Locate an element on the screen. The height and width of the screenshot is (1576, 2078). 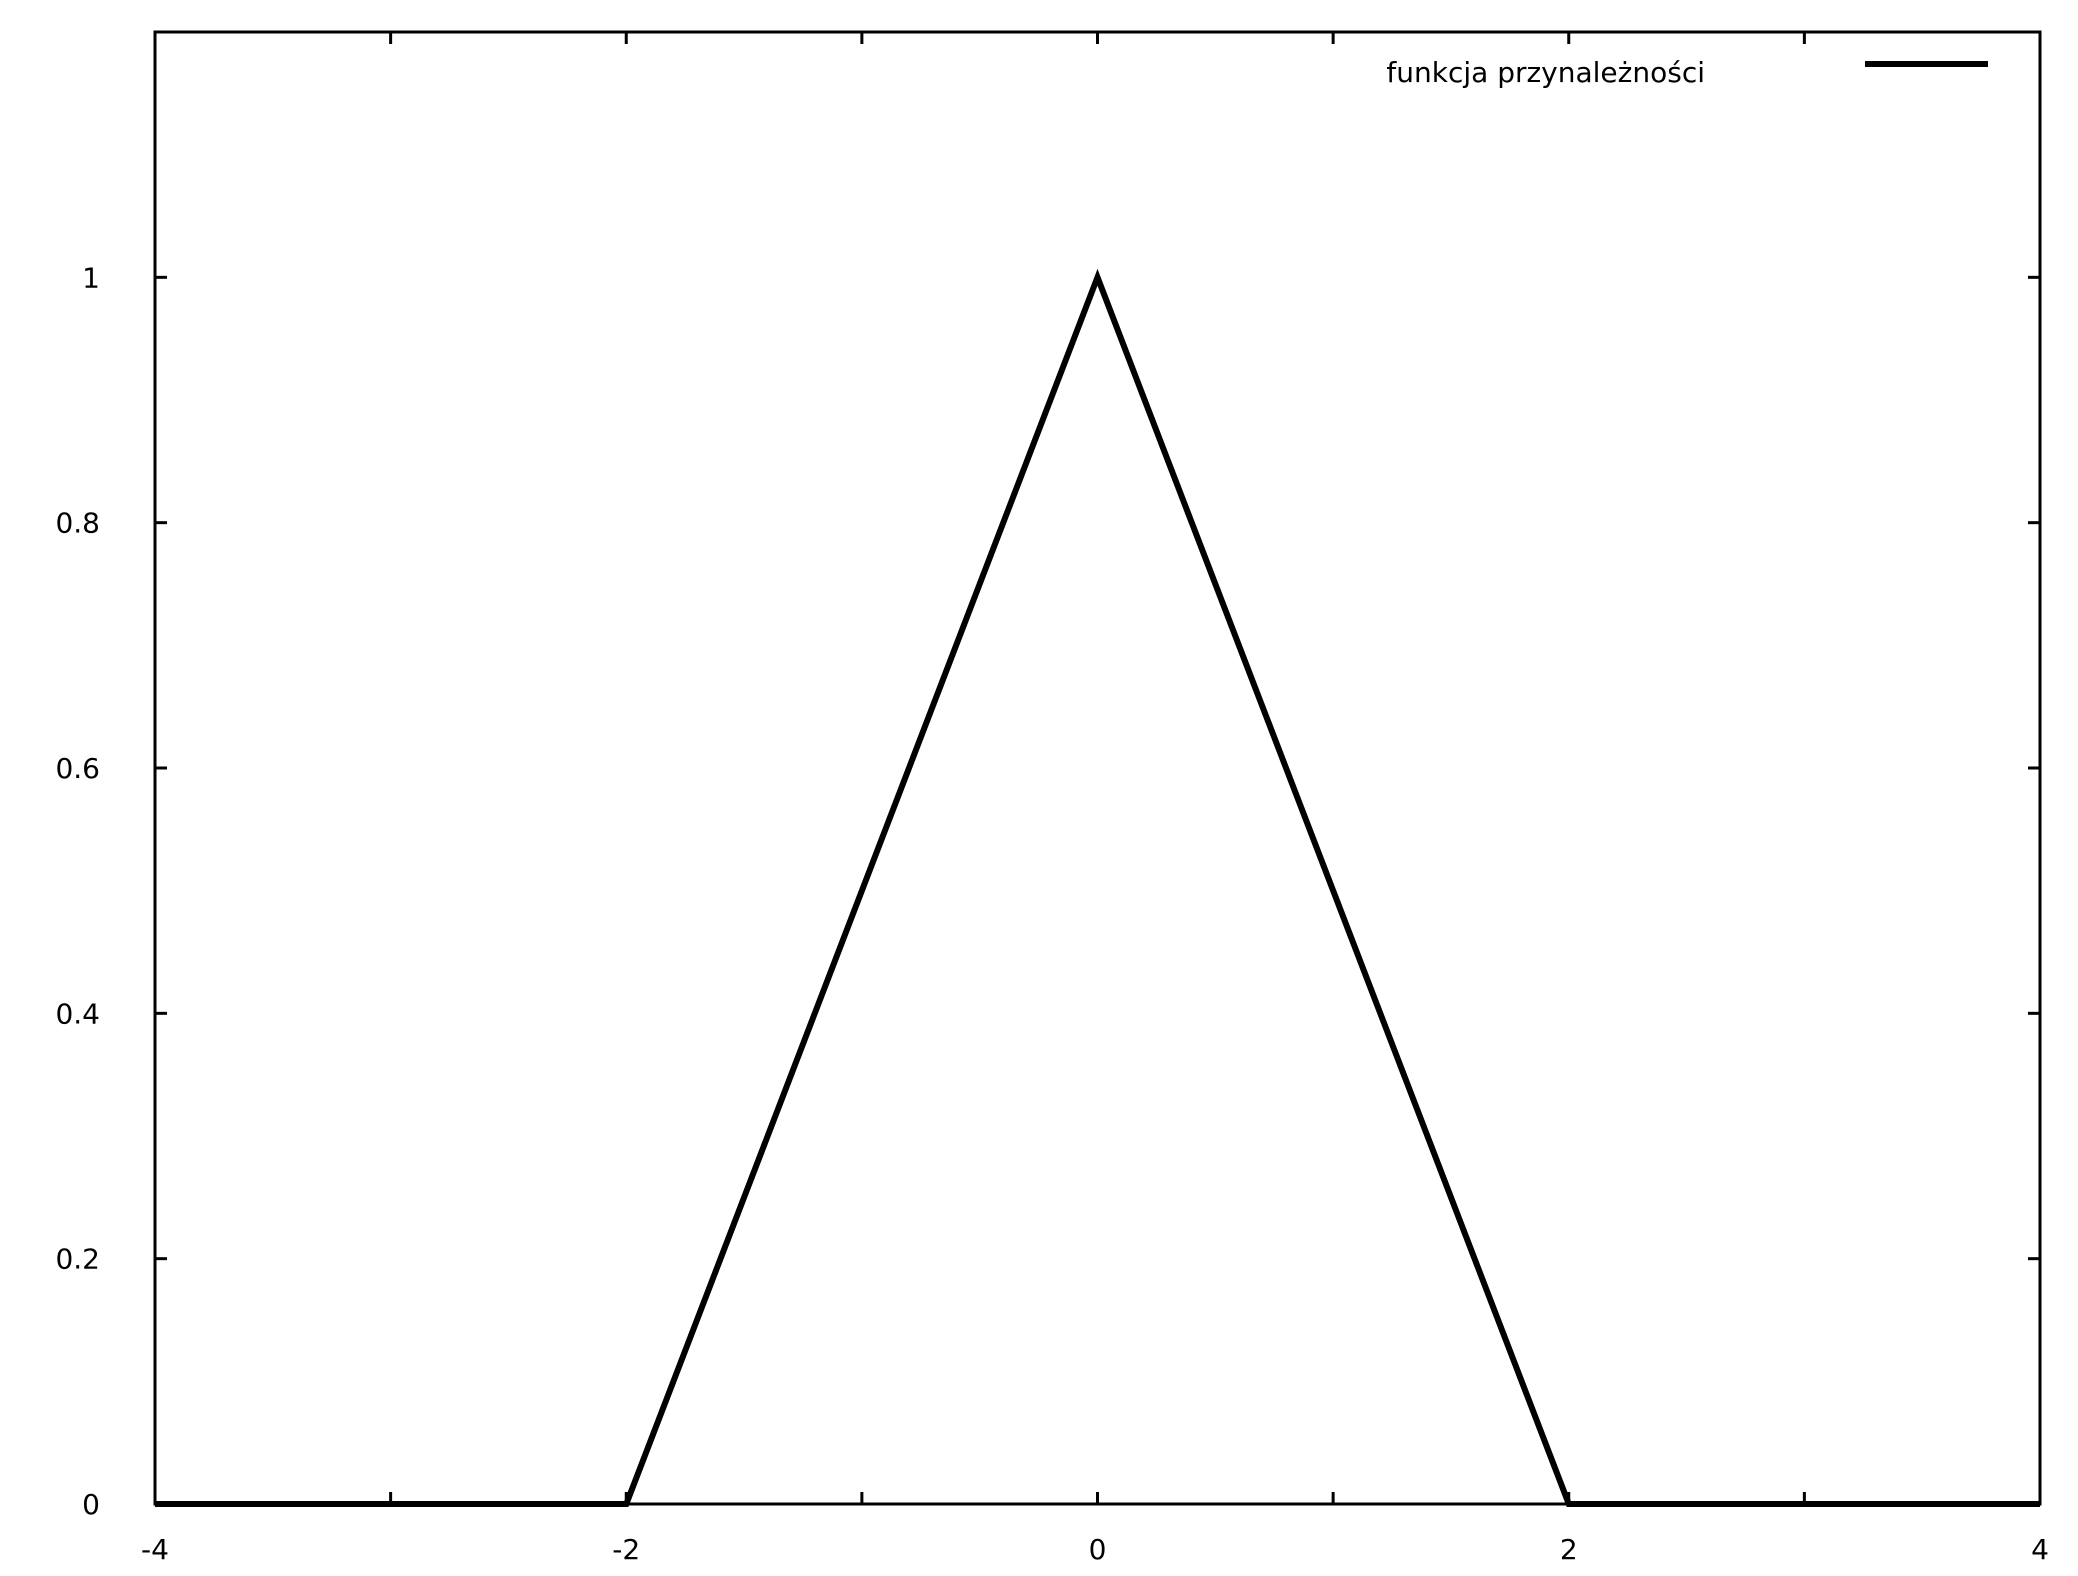
x-tick-label: 0 is located at coordinates (1098, 1549).